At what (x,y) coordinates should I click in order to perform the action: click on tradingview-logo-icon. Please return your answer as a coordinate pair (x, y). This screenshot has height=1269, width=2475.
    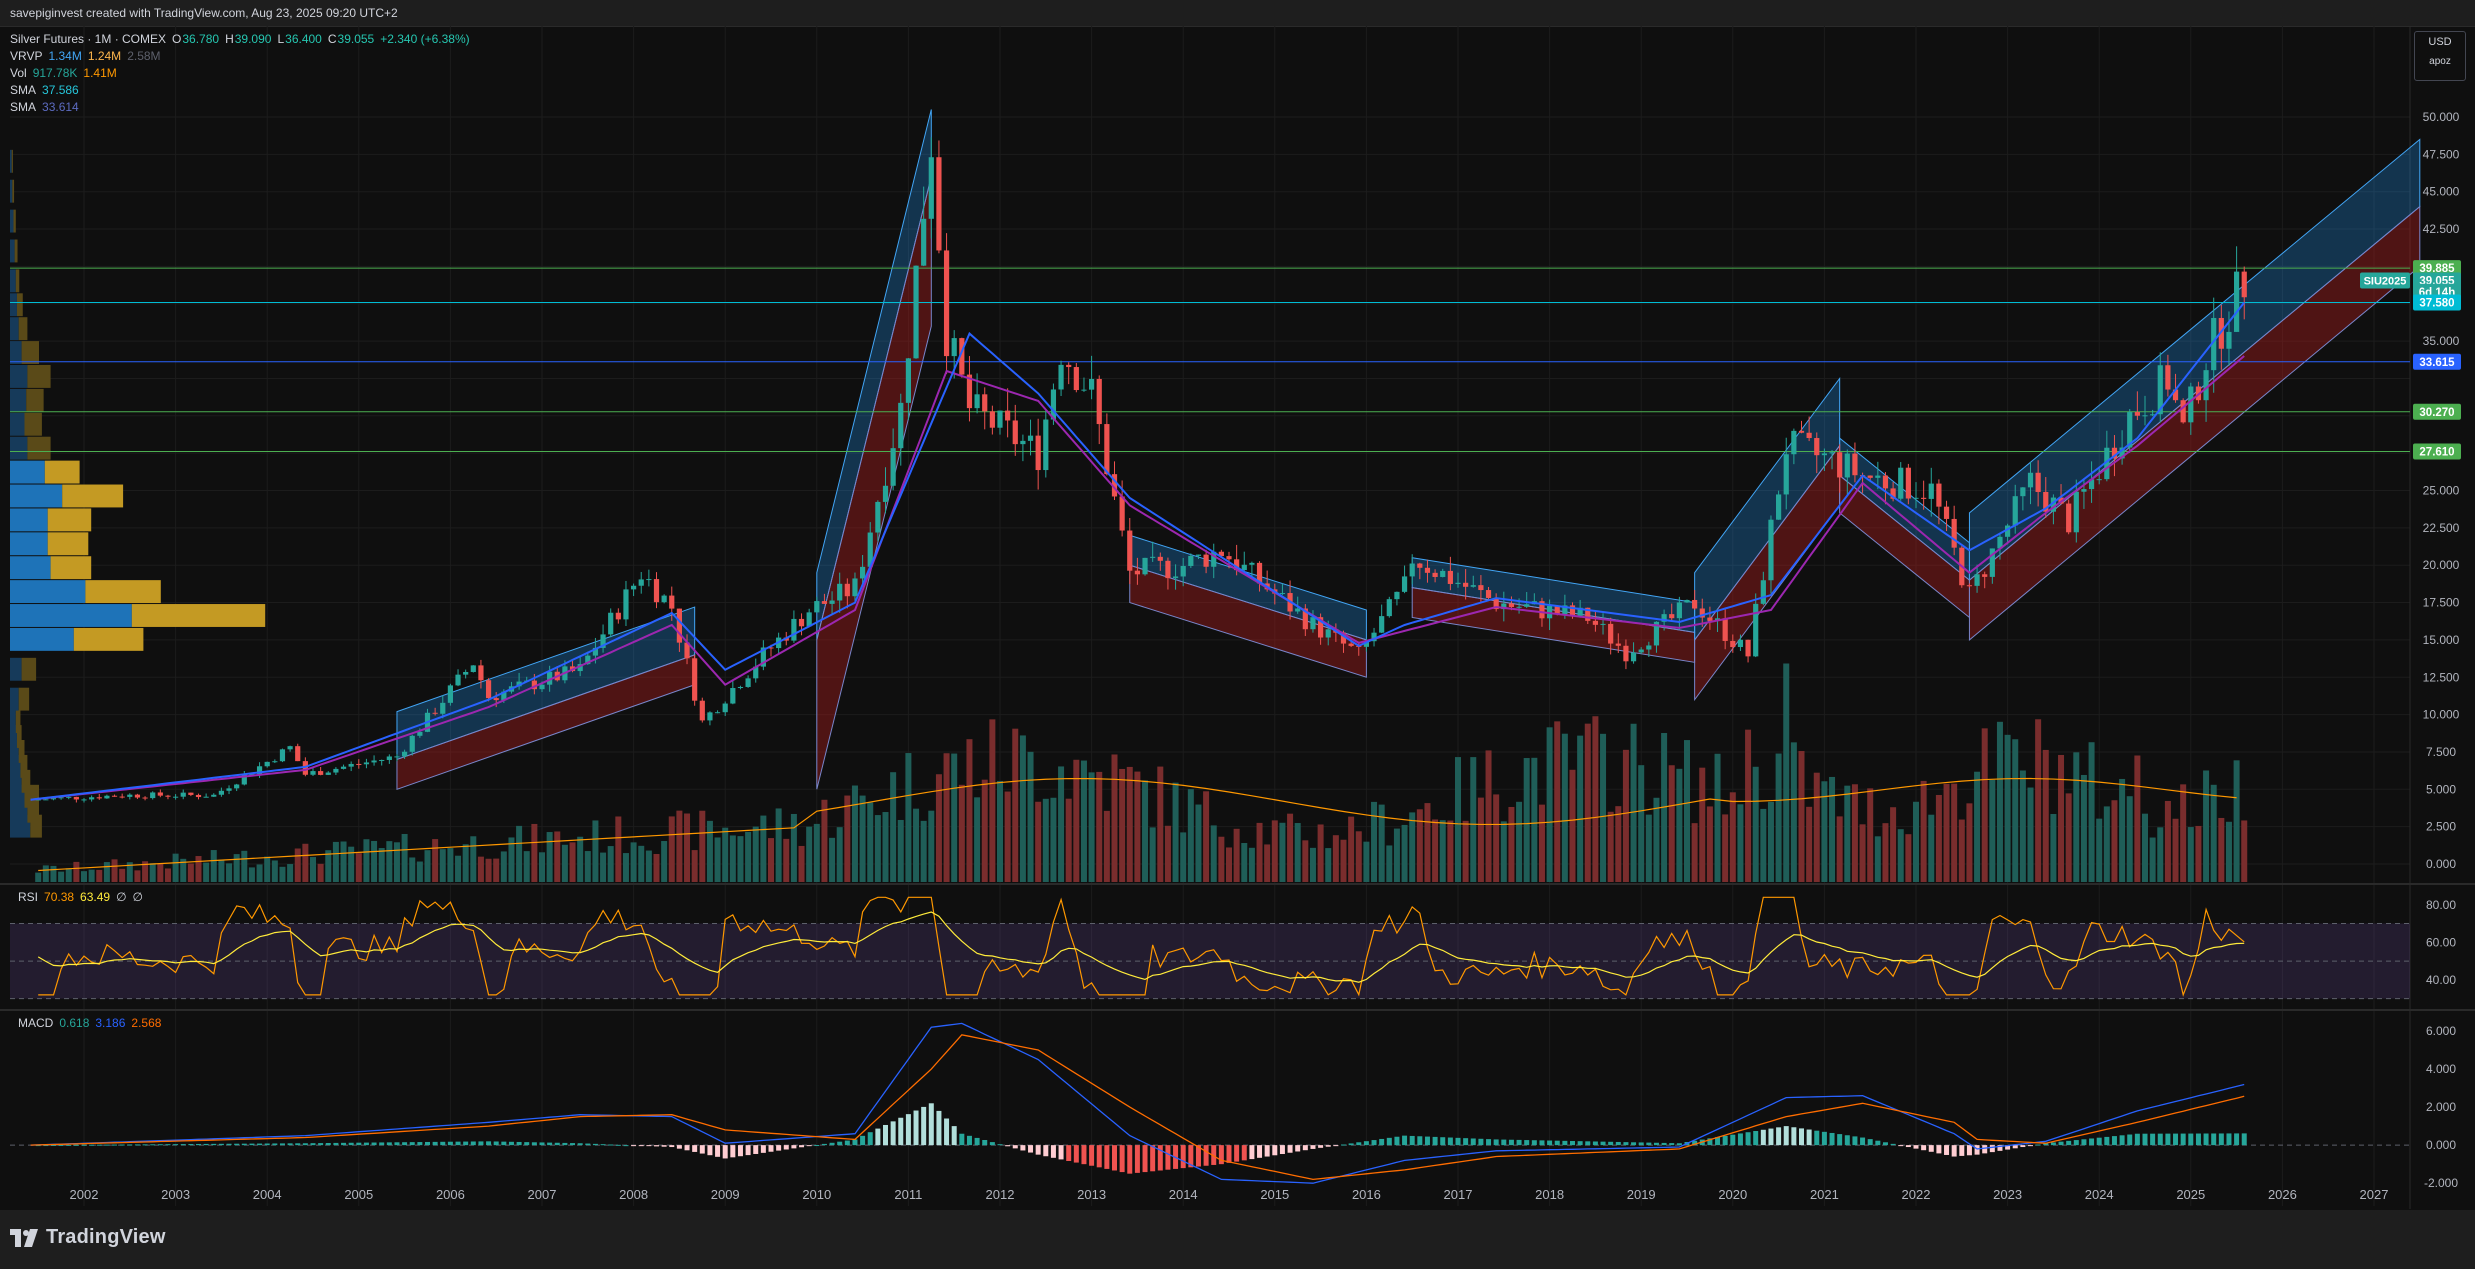
    Looking at the image, I should click on (24, 1237).